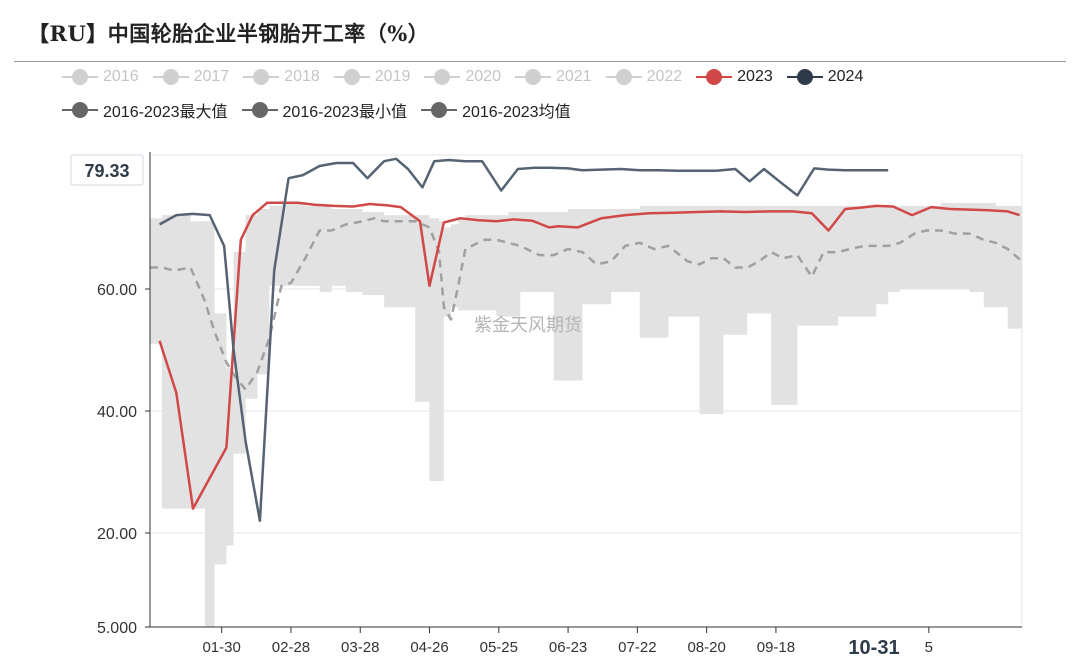 The width and height of the screenshot is (1080, 665). What do you see at coordinates (706, 647) in the screenshot?
I see `x-tick-label: 08-20` at bounding box center [706, 647].